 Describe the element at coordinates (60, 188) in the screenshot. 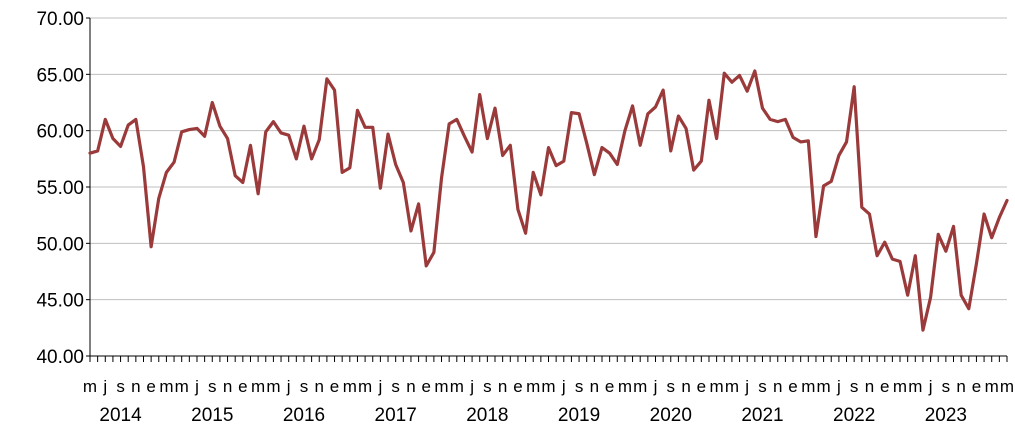

I see `y-tick-labels: 40.00 45.00 50.00 55.00 60.00 65.00 70.00` at that location.